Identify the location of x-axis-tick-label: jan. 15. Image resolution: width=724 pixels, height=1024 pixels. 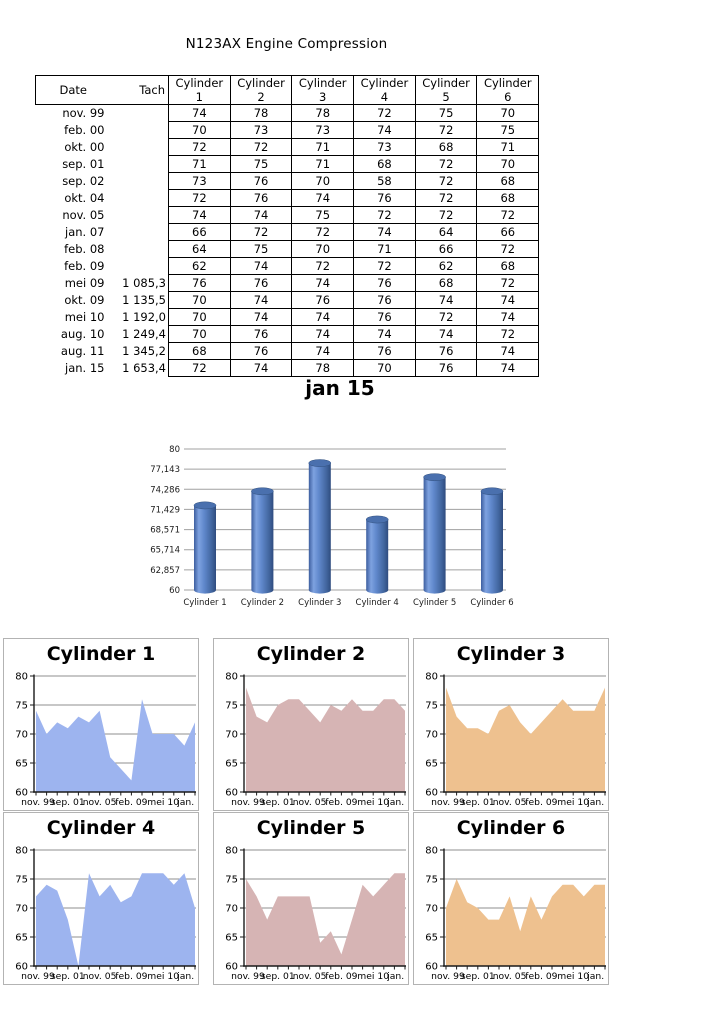
(187, 802).